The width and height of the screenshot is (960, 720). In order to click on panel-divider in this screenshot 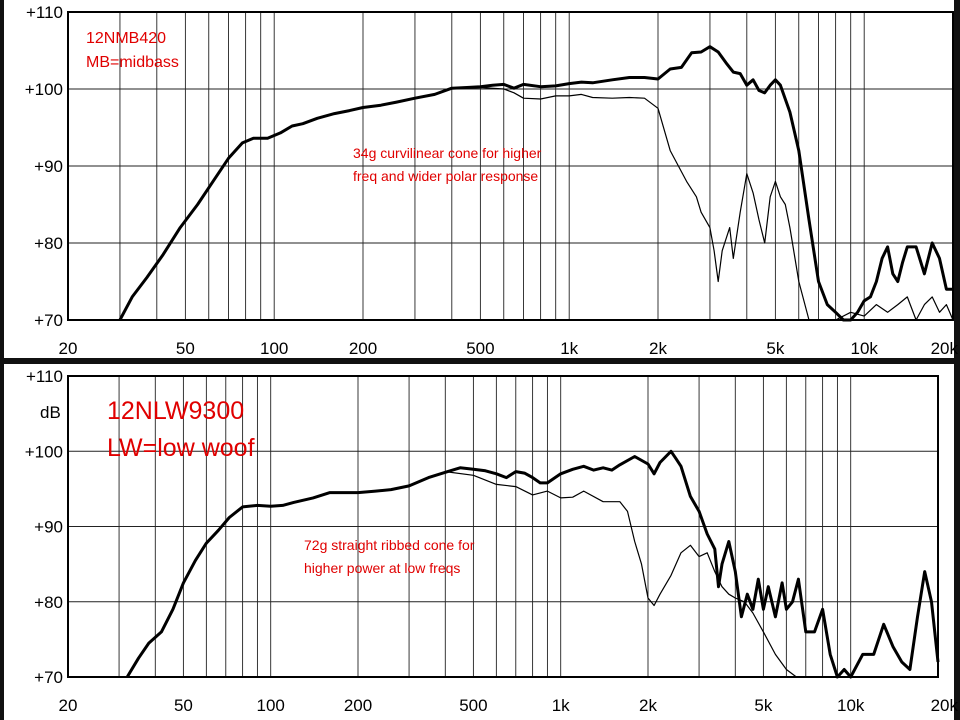, I will do `click(480, 361)`.